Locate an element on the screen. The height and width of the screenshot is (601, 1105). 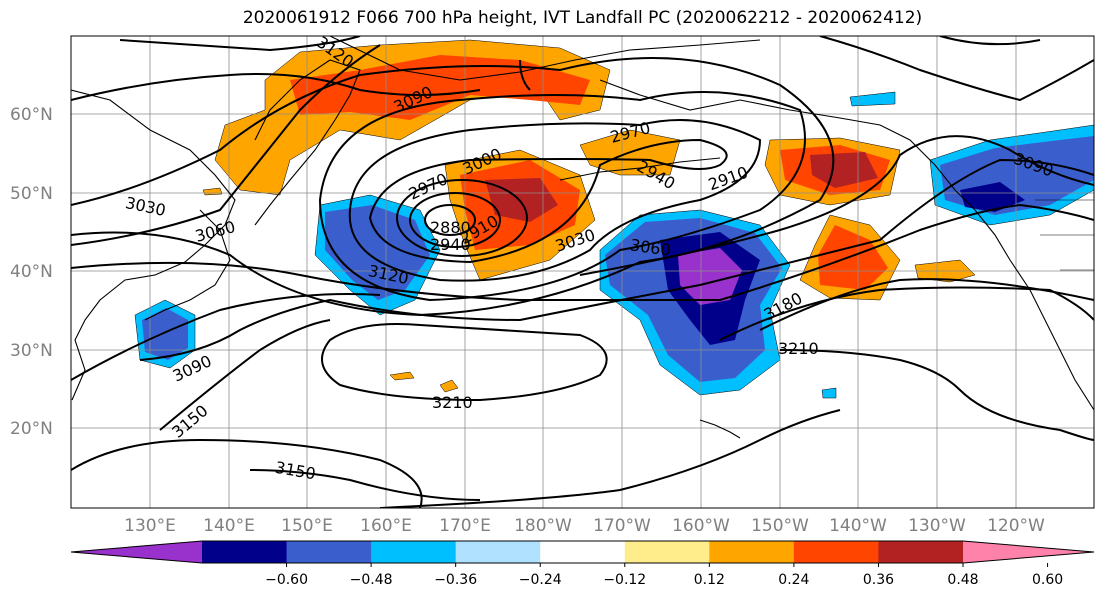
lon-label: 160°E is located at coordinates (386, 526).